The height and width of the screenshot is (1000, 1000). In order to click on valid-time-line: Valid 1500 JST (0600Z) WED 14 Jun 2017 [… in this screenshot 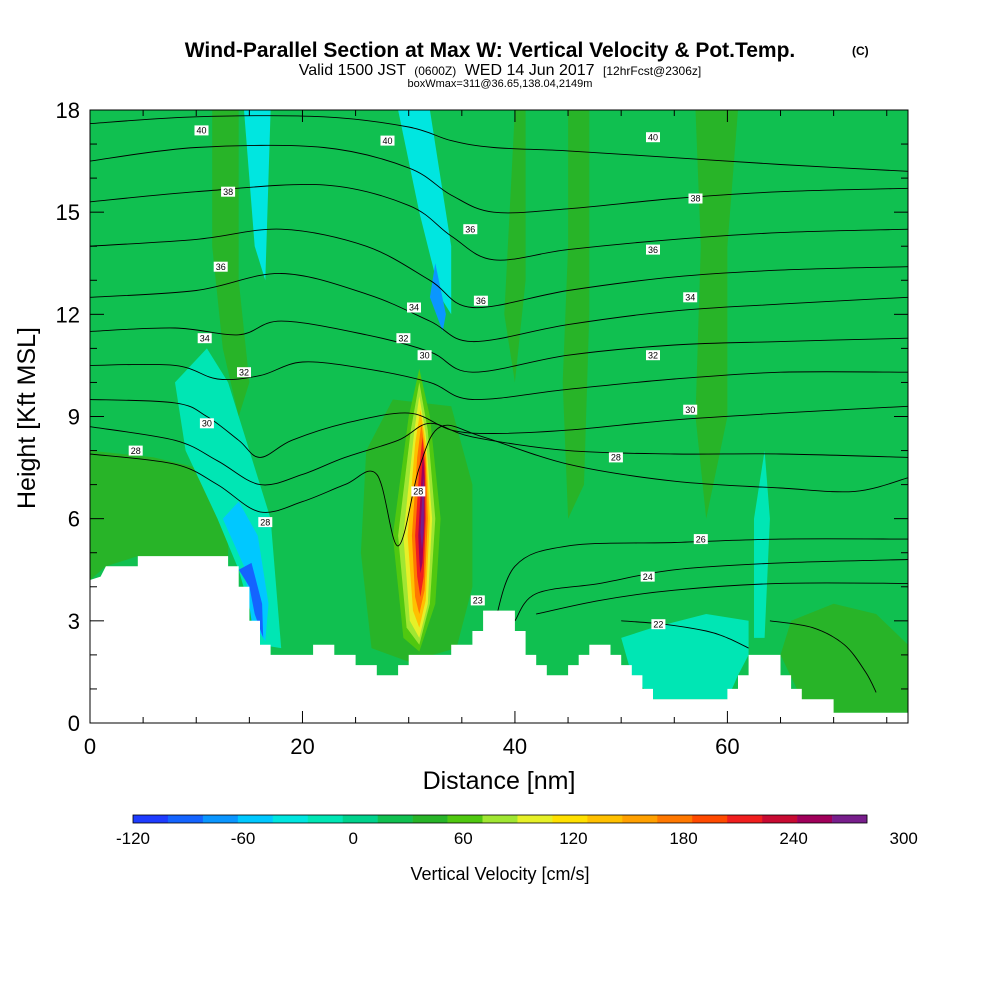, I will do `click(500, 70)`.